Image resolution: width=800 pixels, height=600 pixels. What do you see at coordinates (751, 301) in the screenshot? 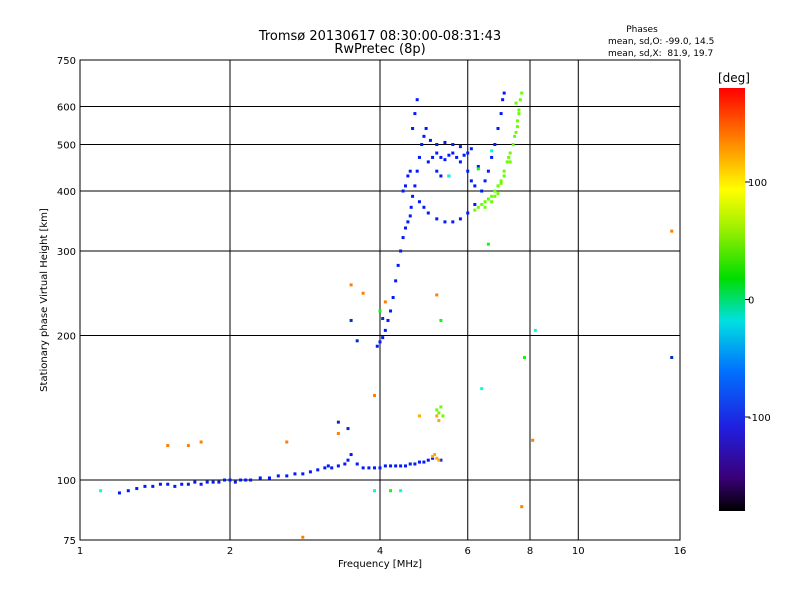
I see `colorbar-tick-label: 0` at bounding box center [751, 301].